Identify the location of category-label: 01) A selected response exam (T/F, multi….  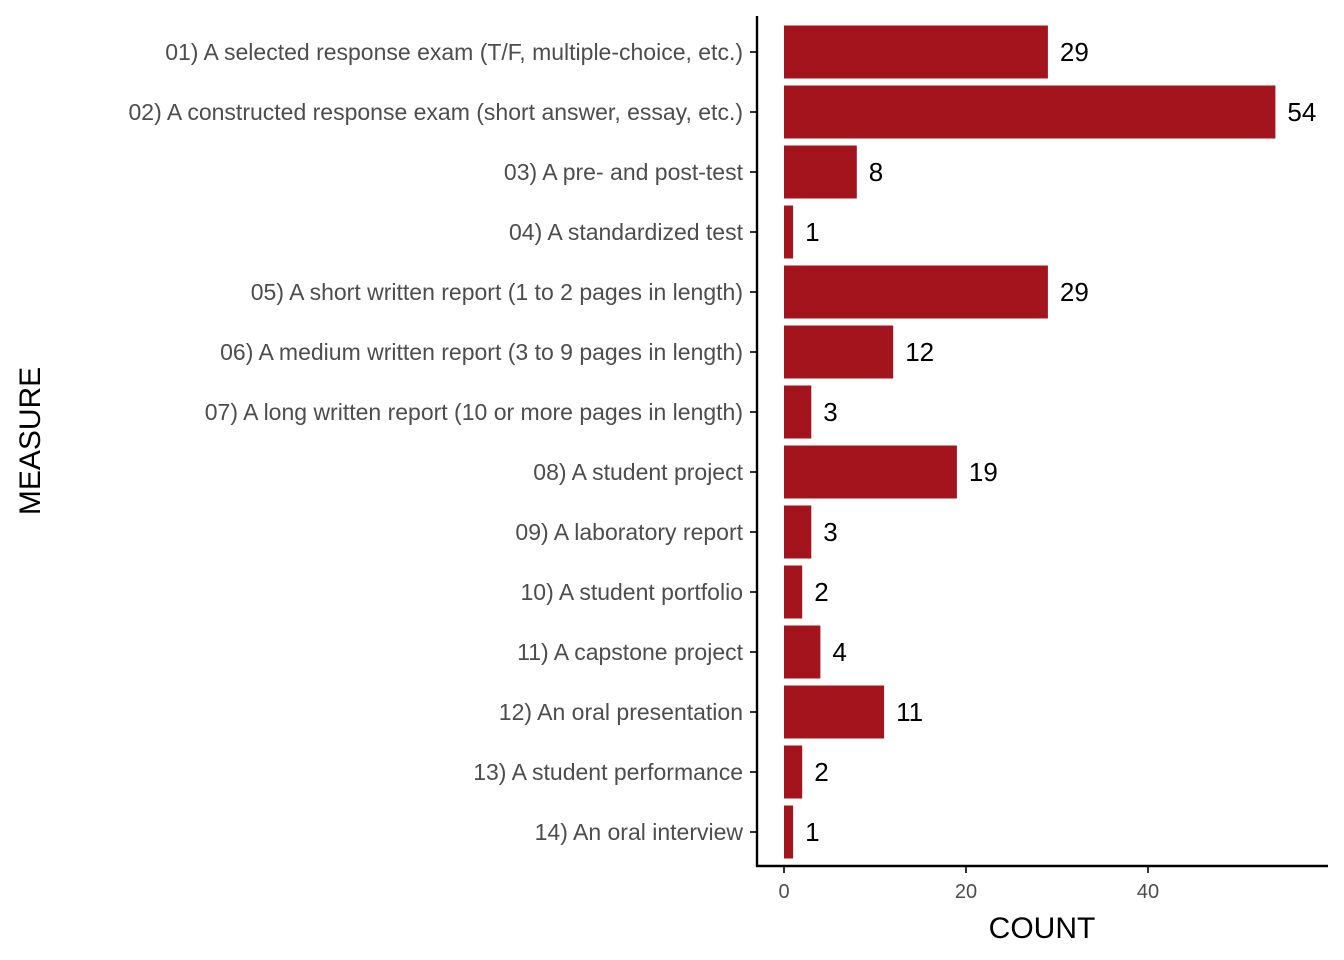
(454, 52).